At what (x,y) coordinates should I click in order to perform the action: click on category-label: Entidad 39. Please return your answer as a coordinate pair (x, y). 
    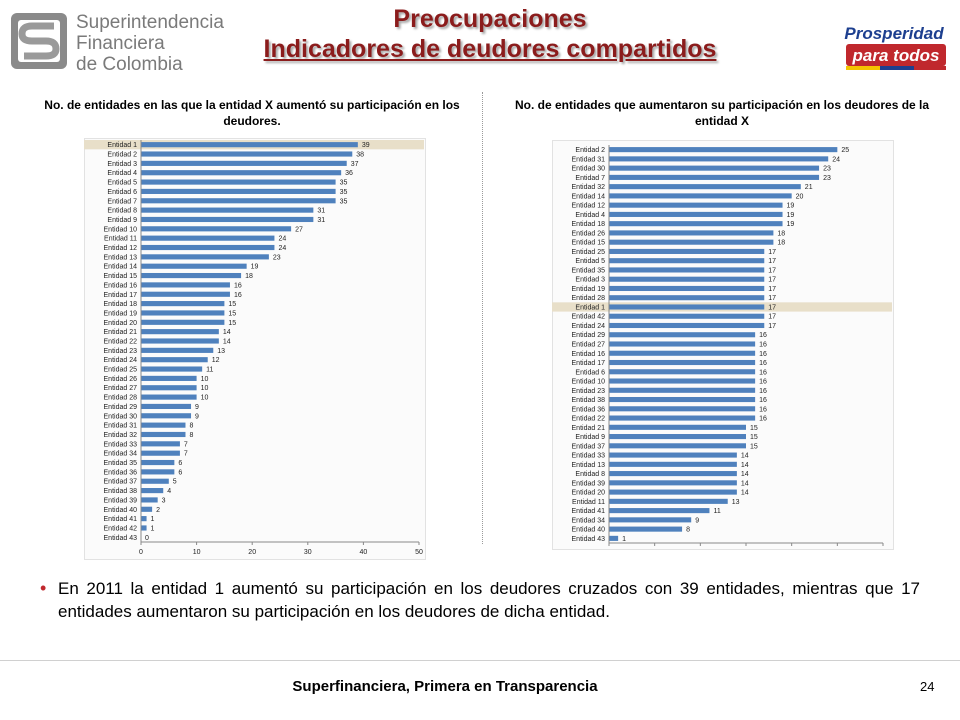
    Looking at the image, I should click on (121, 500).